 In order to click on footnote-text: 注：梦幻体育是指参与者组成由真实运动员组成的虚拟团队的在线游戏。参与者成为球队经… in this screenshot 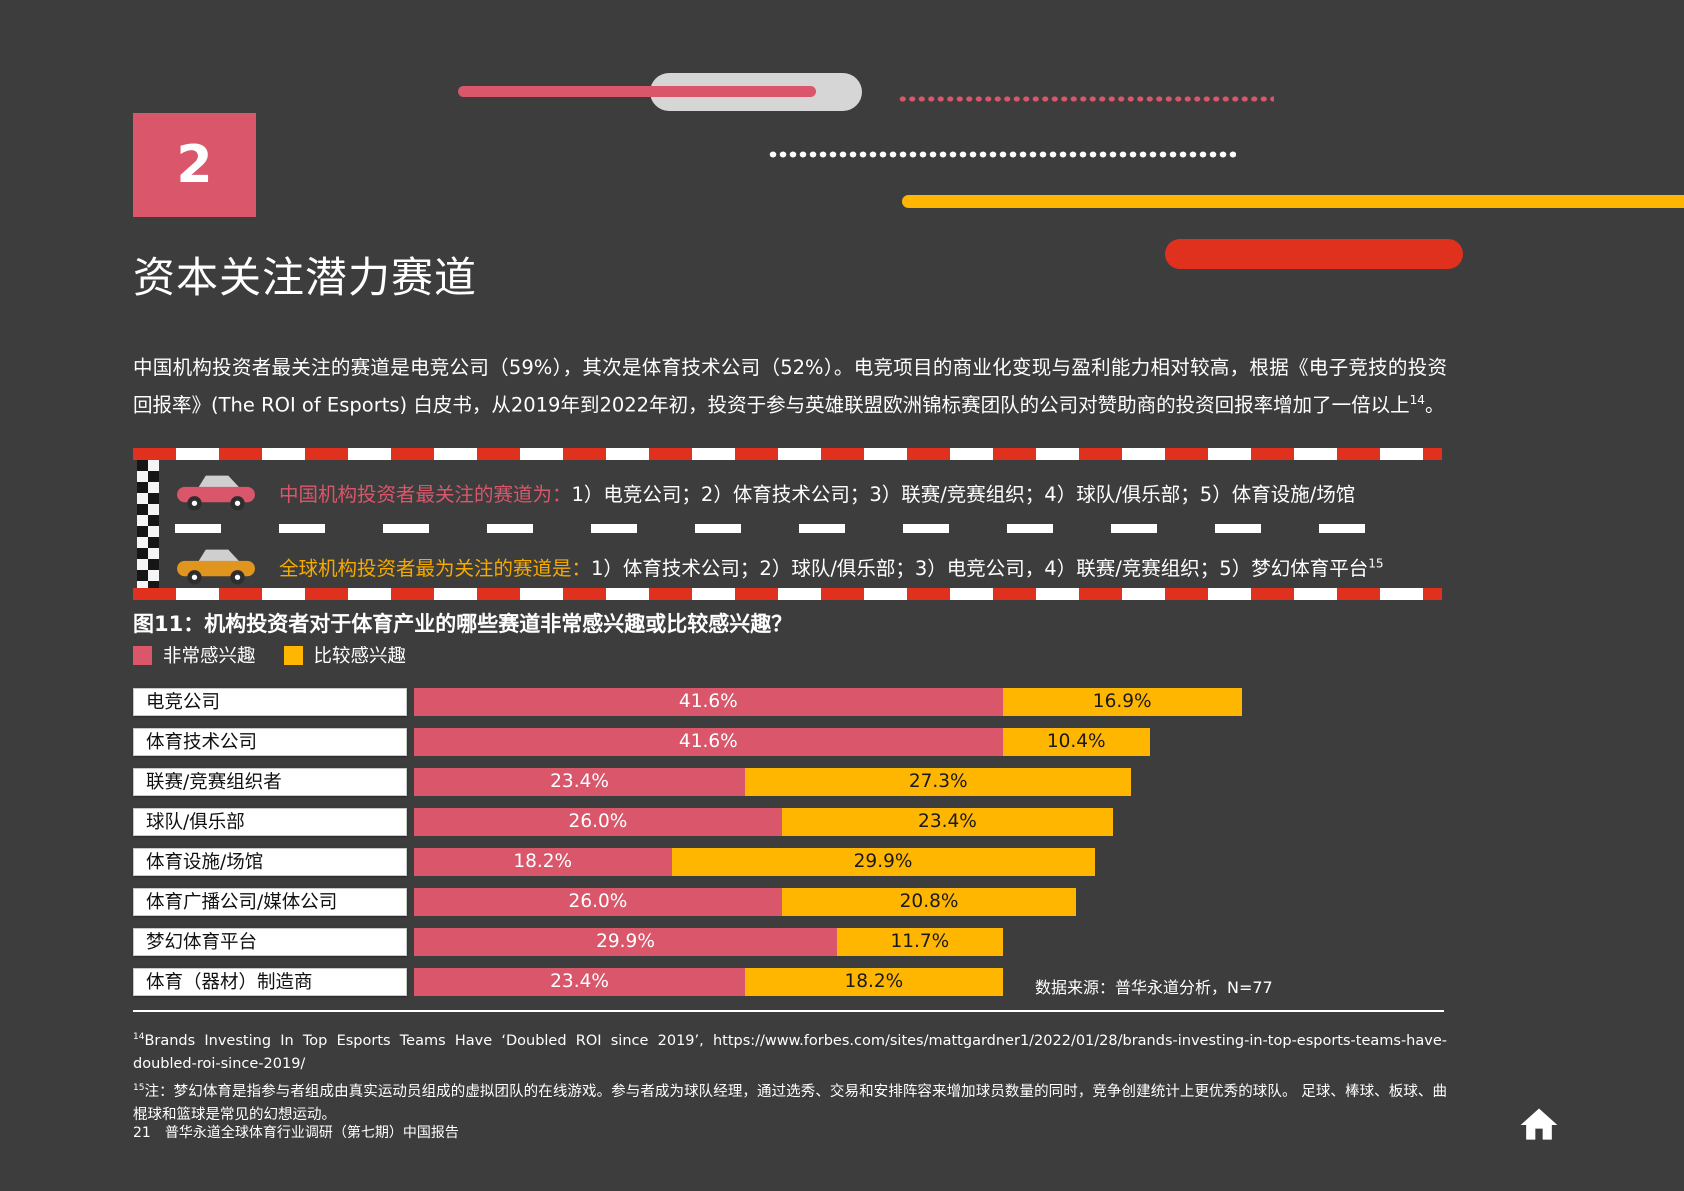, I will do `click(790, 1103)`.